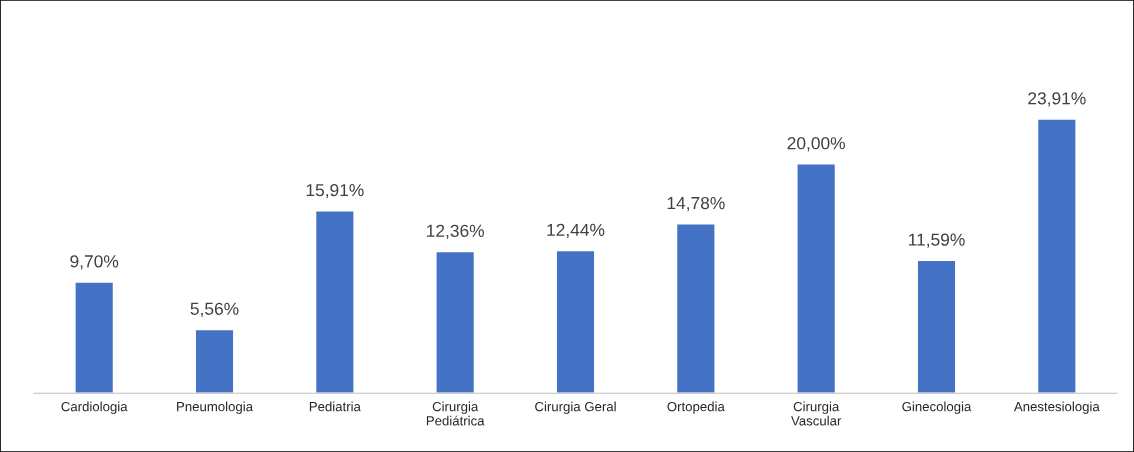 This screenshot has height=452, width=1134. Describe the element at coordinates (455, 232) in the screenshot. I see `data-label: 12,36%` at that location.